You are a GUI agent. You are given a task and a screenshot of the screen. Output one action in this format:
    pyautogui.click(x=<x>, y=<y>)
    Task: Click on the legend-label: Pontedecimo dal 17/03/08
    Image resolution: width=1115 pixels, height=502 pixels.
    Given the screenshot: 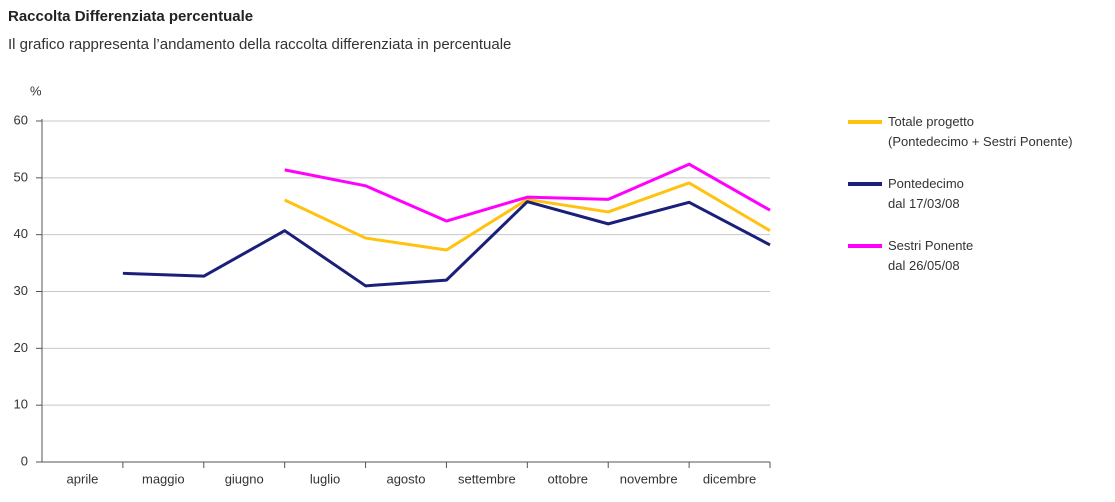 What is the action you would take?
    pyautogui.click(x=926, y=193)
    